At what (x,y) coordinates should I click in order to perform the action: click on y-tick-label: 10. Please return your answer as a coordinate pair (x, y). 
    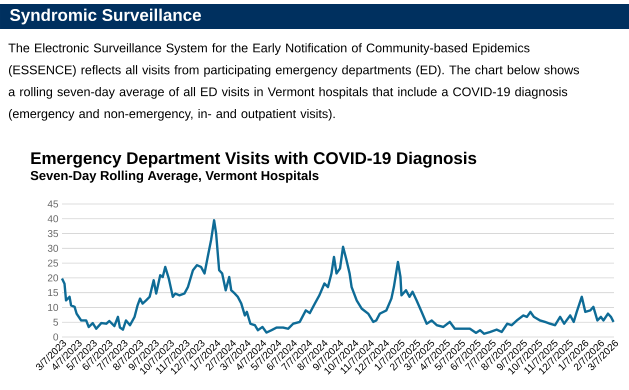
    Looking at the image, I should click on (53, 307).